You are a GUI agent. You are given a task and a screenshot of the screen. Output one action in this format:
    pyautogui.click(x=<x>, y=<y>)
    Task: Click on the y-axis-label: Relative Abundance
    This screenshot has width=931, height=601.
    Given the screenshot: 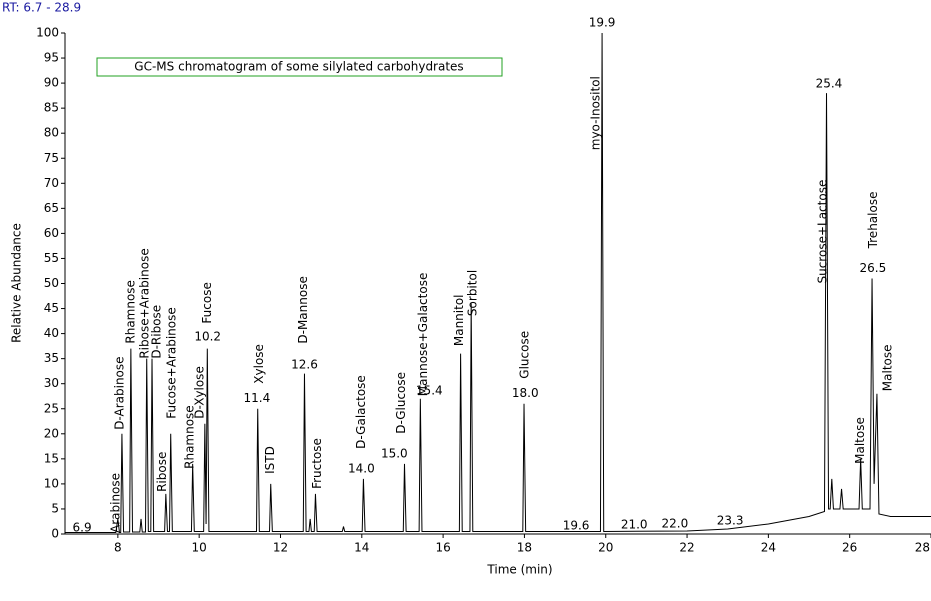 What is the action you would take?
    pyautogui.click(x=17, y=283)
    